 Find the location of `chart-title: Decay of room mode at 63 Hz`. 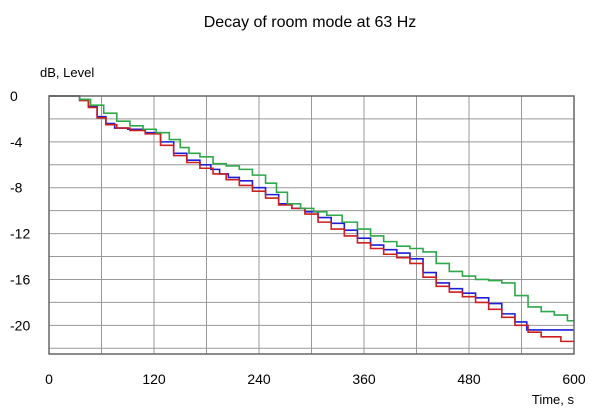

chart-title: Decay of room mode at 63 Hz is located at coordinates (310, 22).